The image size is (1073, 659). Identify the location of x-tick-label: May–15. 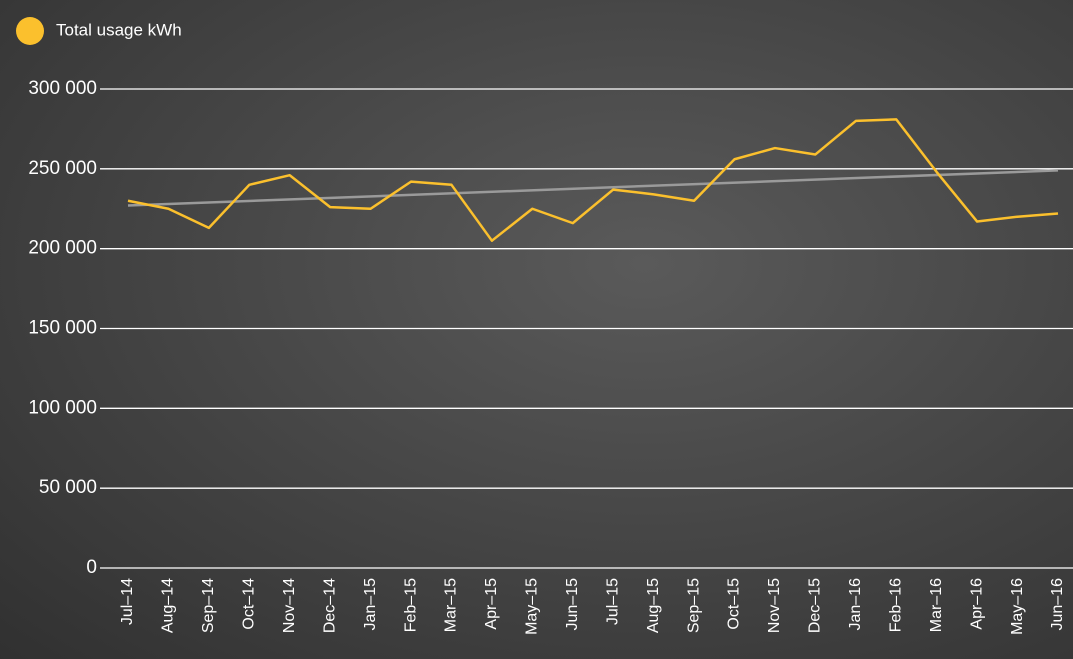
(532, 606).